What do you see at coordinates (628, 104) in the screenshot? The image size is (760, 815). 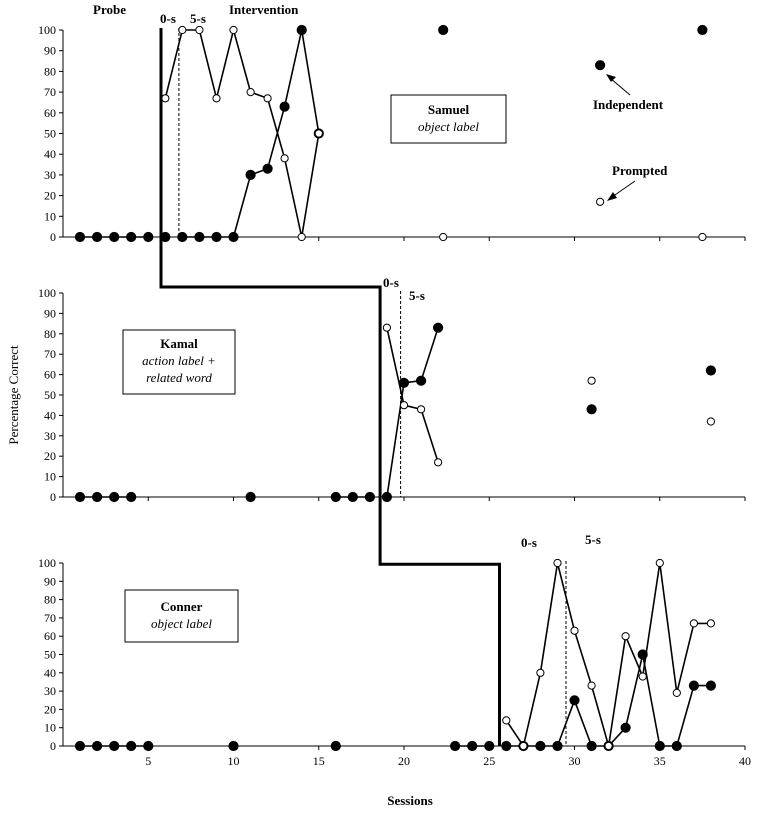 I see `annotation-independent-text: Independent` at bounding box center [628, 104].